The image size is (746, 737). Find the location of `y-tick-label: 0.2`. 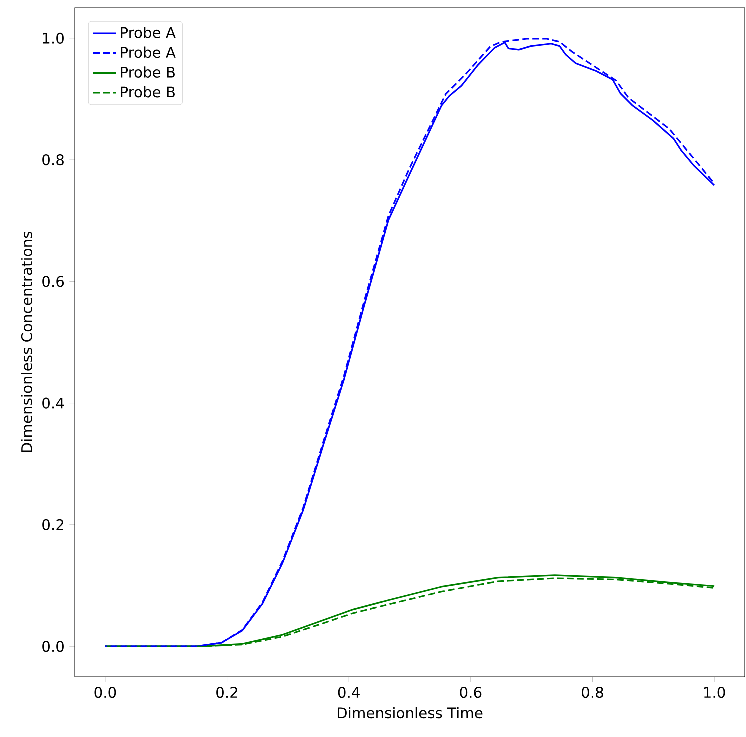

y-tick-label: 0.2 is located at coordinates (53, 524).